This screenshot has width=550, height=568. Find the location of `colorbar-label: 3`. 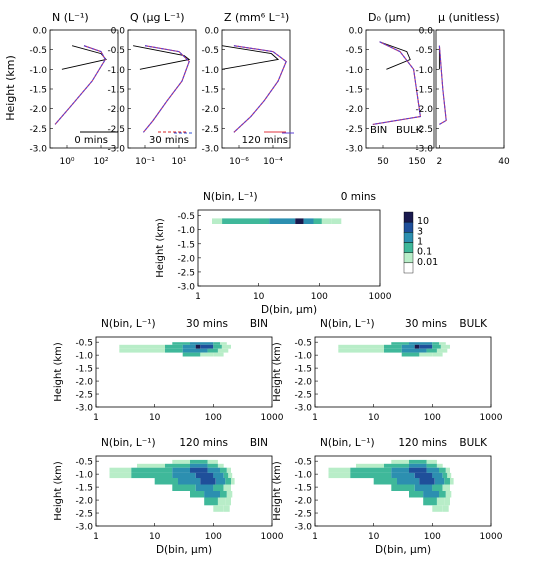

colorbar-label: 3 is located at coordinates (420, 231).